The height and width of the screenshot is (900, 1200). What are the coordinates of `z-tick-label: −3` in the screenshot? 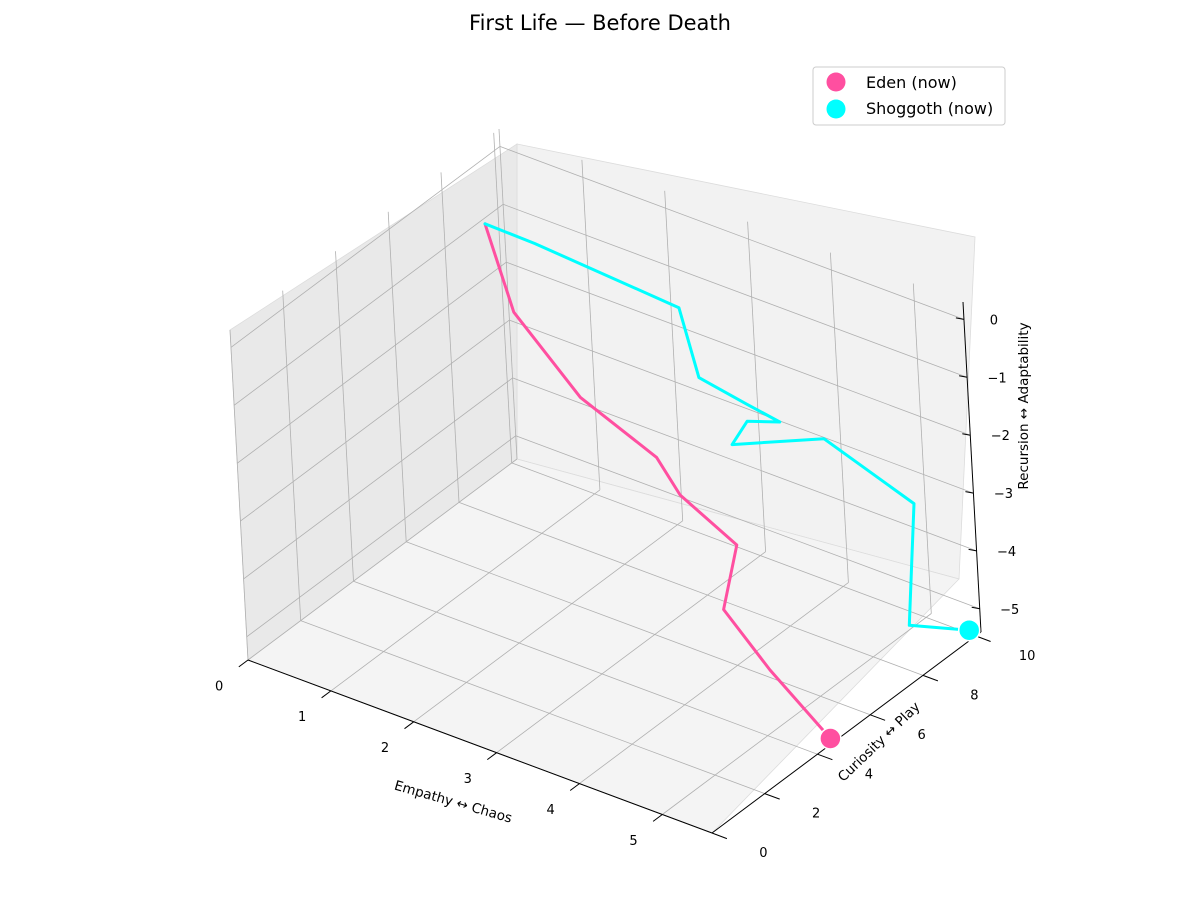 It's located at (1003, 494).